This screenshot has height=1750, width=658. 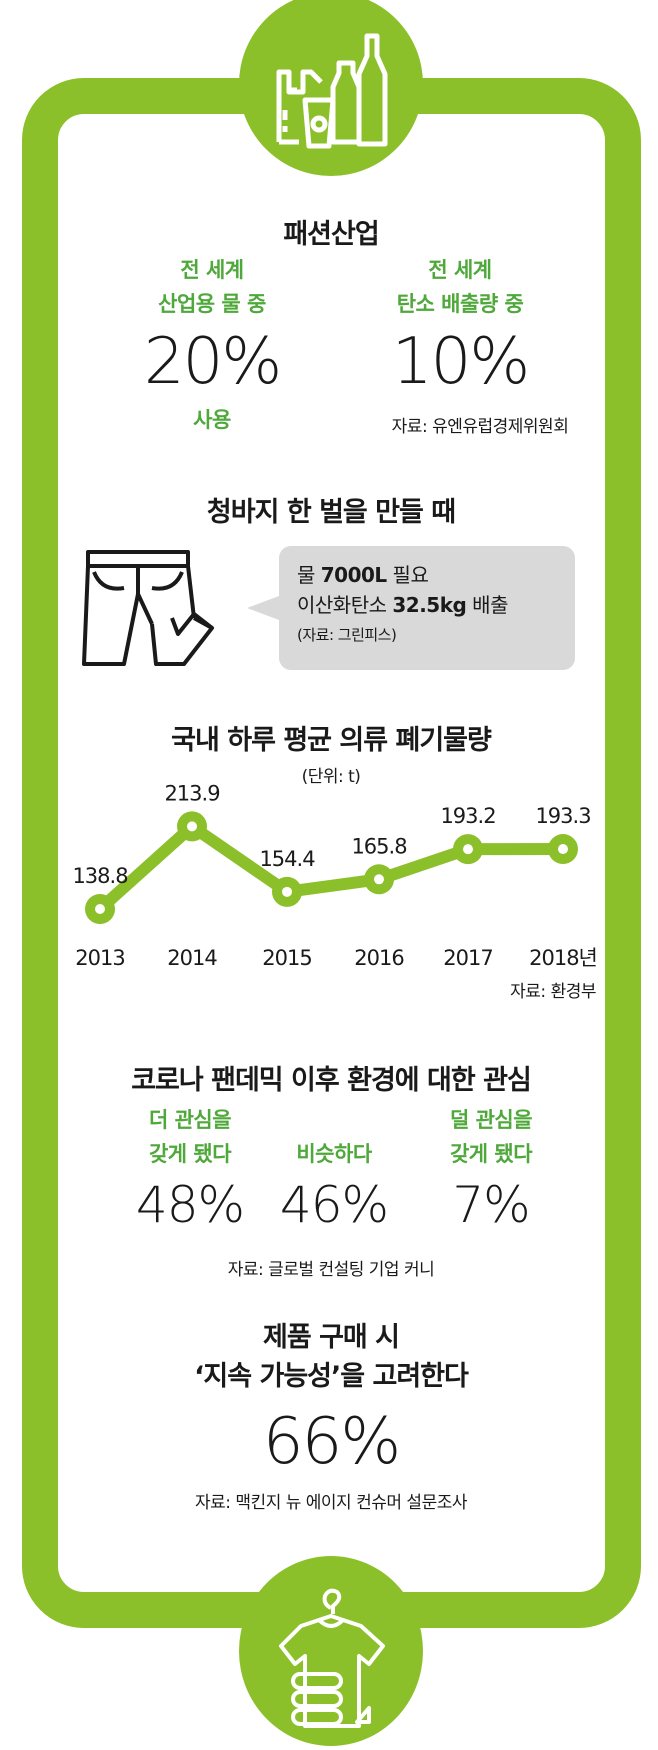 I want to click on water-line: 물 7000L 필요, so click(x=427, y=575).